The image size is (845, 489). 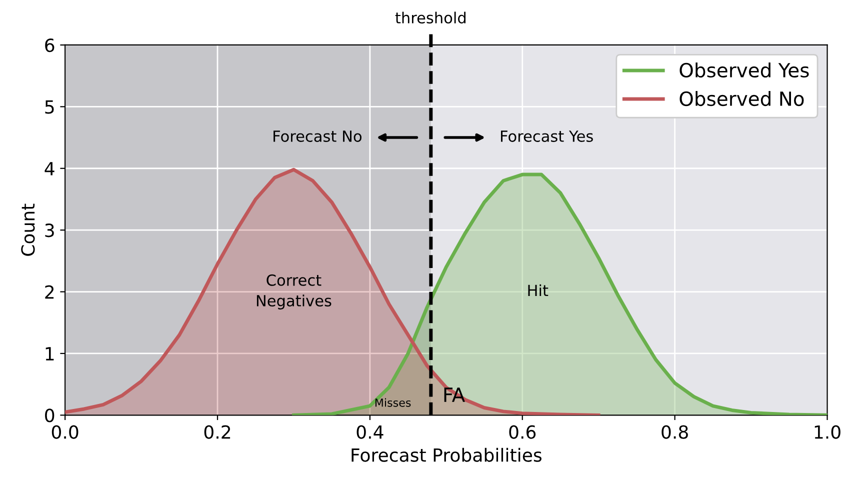 What do you see at coordinates (294, 292) in the screenshot?
I see `annotation: Correct Negatives` at bounding box center [294, 292].